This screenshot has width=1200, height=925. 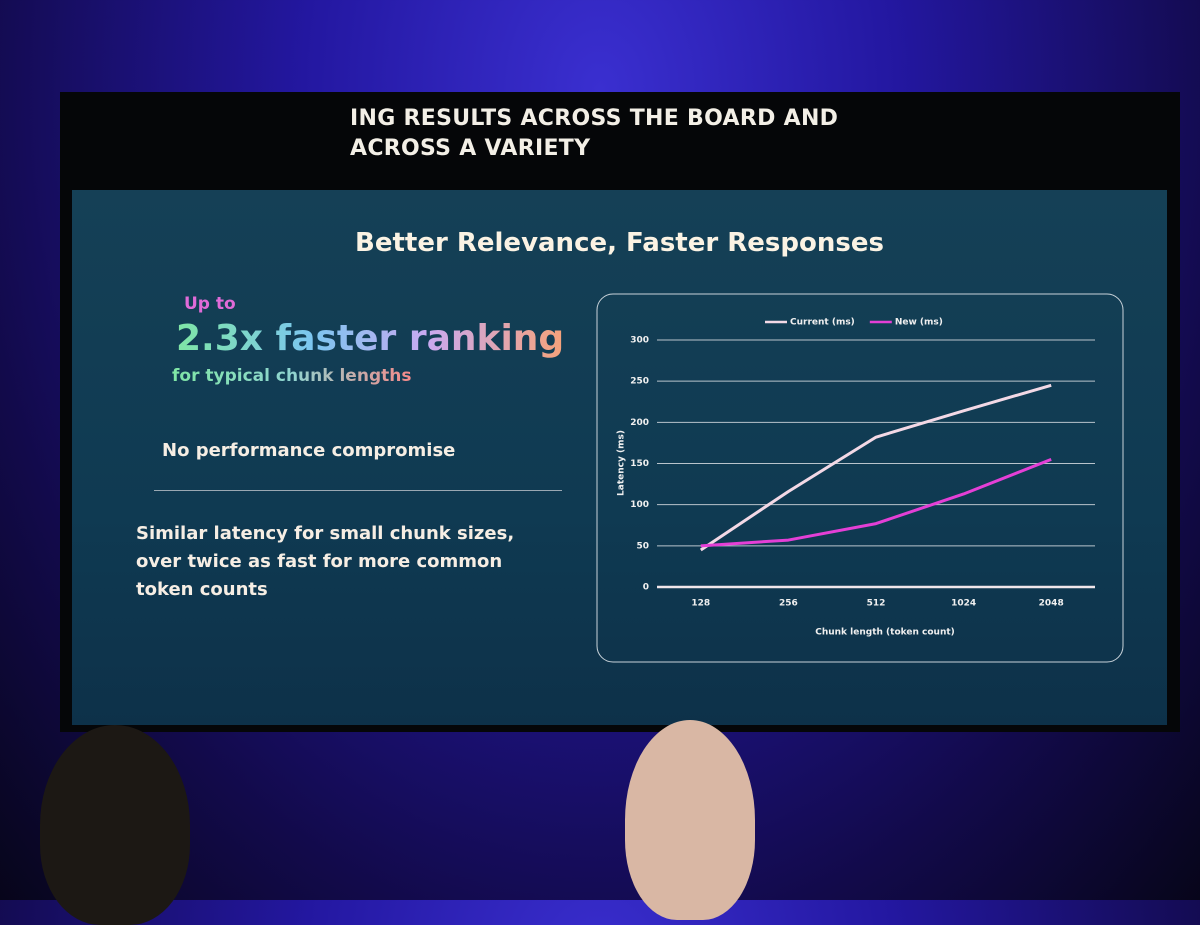 What do you see at coordinates (876, 604) in the screenshot?
I see `x-tick-label: 512` at bounding box center [876, 604].